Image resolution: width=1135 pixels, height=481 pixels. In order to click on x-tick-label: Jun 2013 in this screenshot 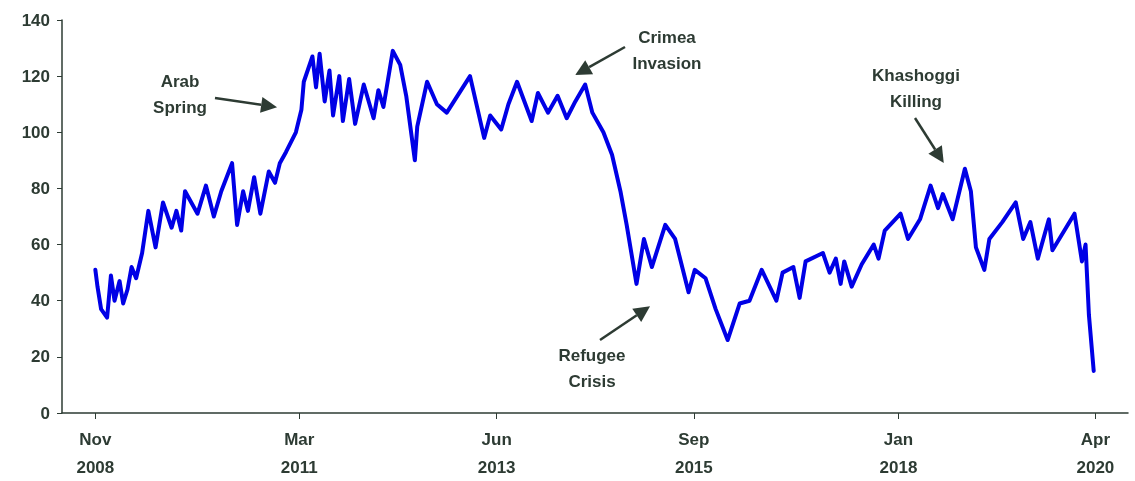, I will do `click(496, 453)`.